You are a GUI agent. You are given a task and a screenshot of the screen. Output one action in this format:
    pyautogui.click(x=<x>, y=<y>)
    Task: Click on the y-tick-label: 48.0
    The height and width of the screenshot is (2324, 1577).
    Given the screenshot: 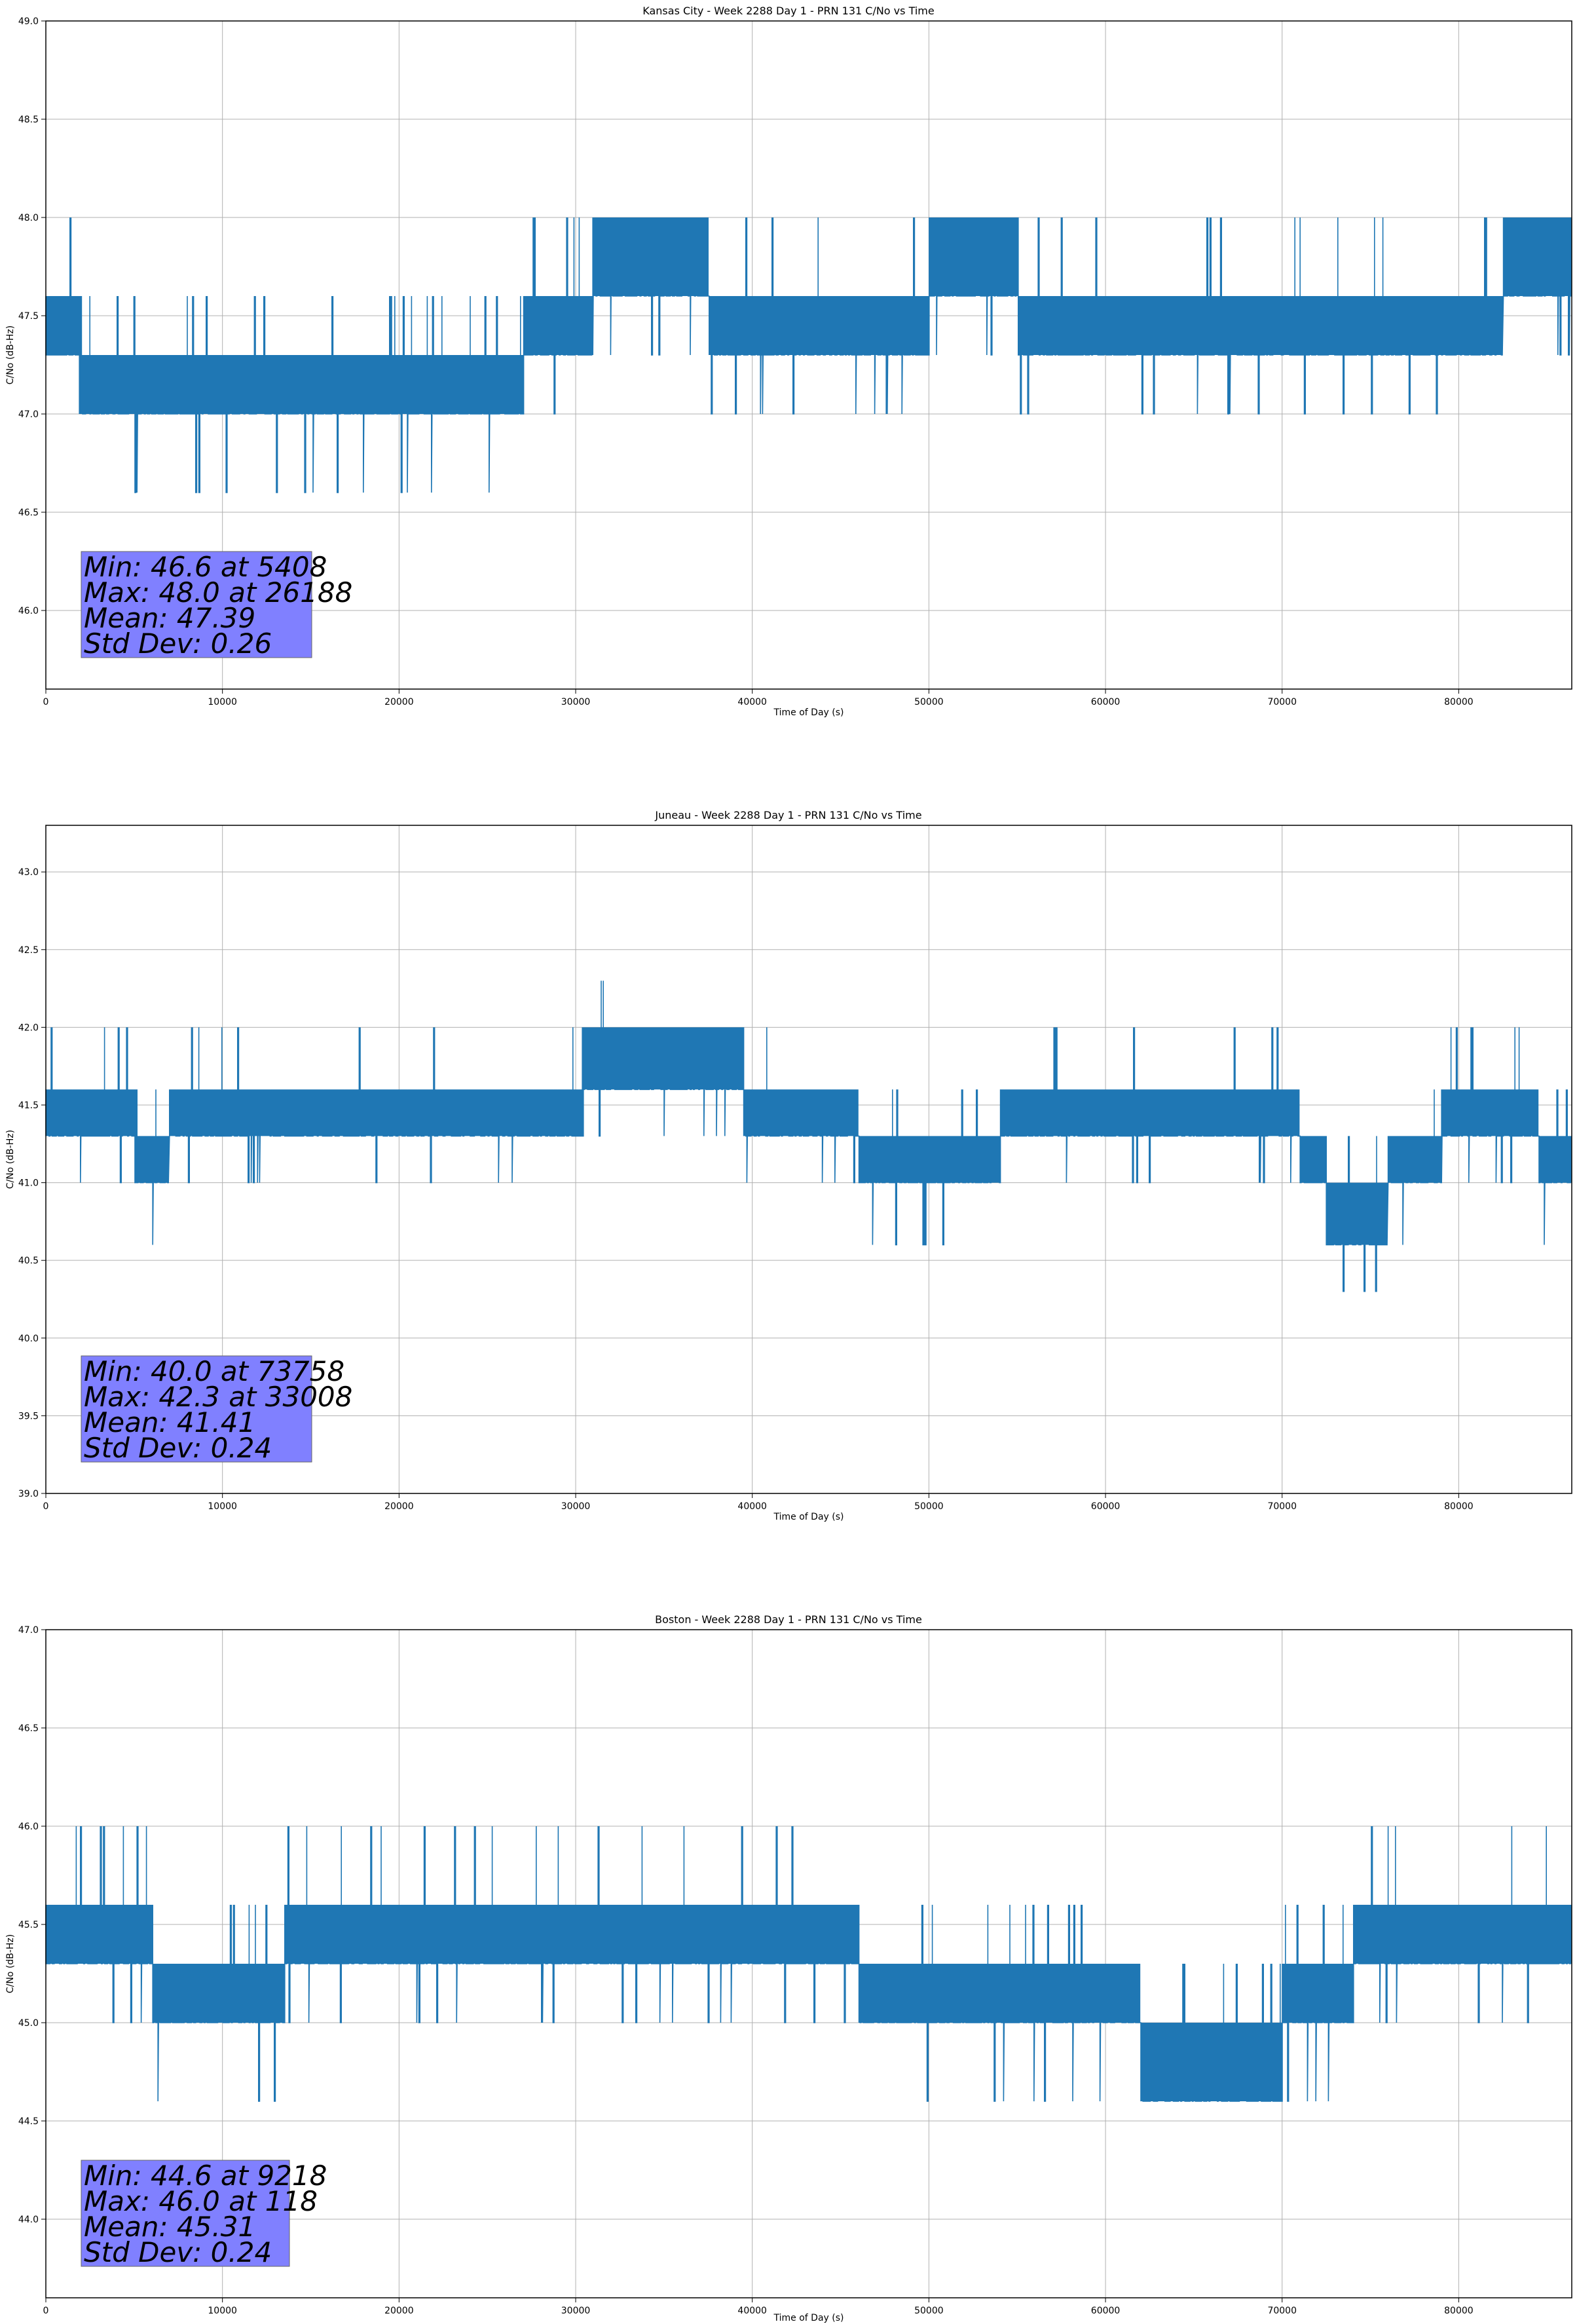 What is the action you would take?
    pyautogui.click(x=28, y=218)
    